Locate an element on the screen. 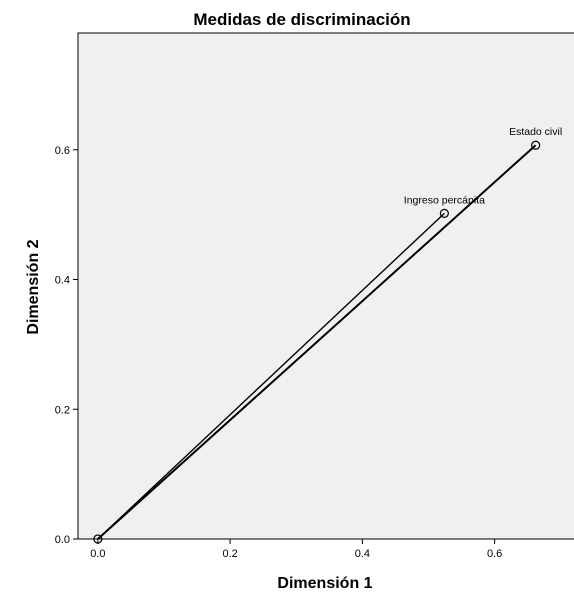 This screenshot has width=574, height=597. point-label: Ingreso percápita is located at coordinates (444, 200).